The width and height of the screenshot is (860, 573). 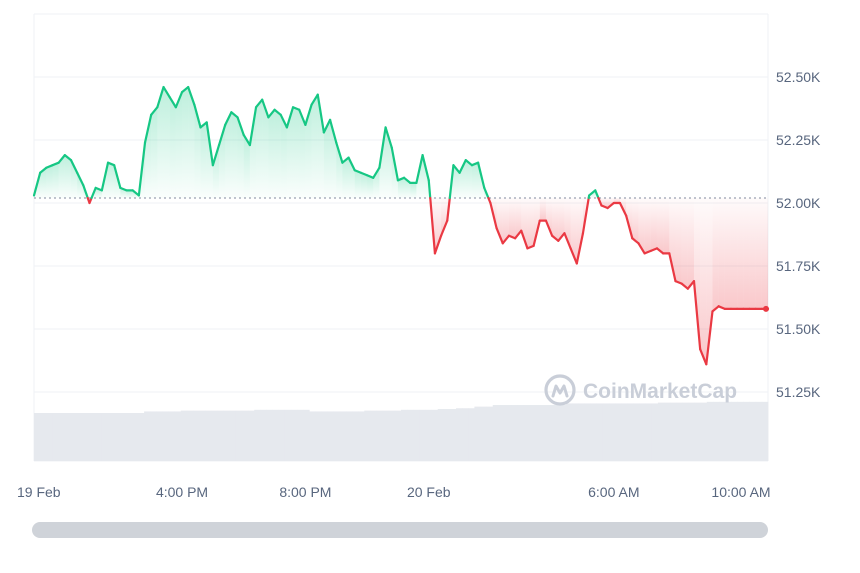 What do you see at coordinates (766, 308) in the screenshot?
I see `last-price-dot` at bounding box center [766, 308].